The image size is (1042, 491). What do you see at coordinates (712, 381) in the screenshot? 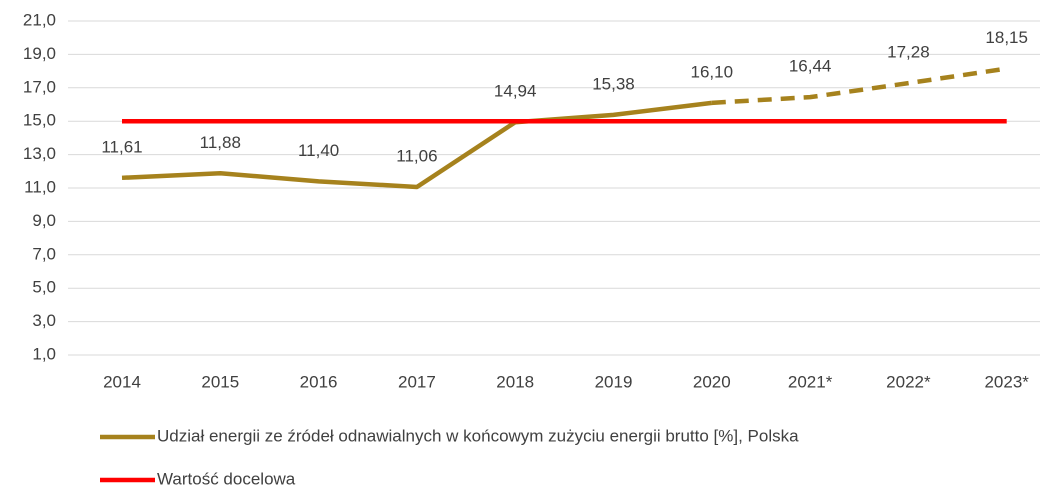
I see `x-tick-label: 2020` at bounding box center [712, 381].